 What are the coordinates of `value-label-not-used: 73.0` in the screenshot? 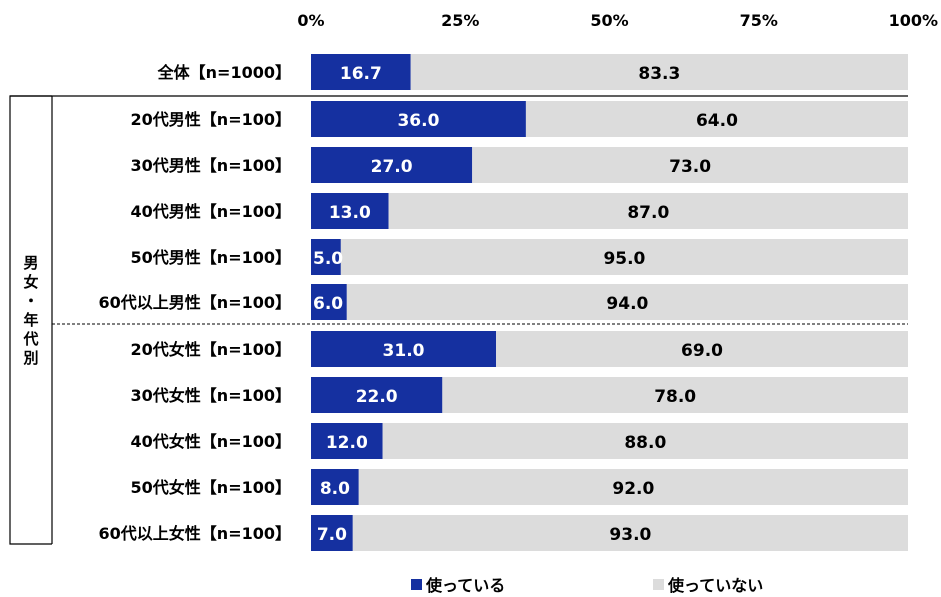 It's located at (690, 167).